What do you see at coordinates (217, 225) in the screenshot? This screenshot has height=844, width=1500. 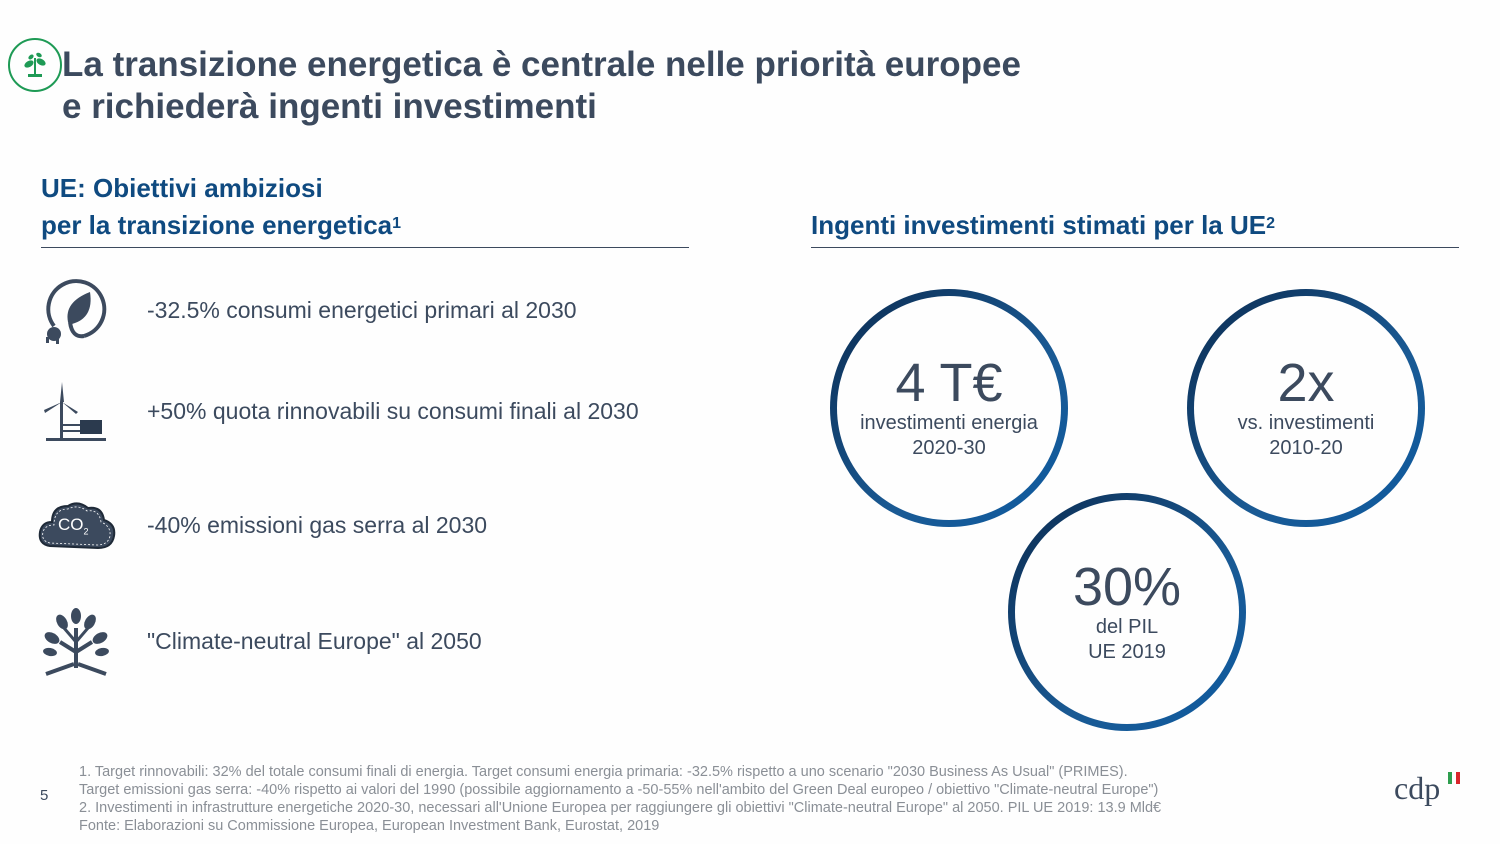 I see `left-heading-line-2: per la transizione energetica` at bounding box center [217, 225].